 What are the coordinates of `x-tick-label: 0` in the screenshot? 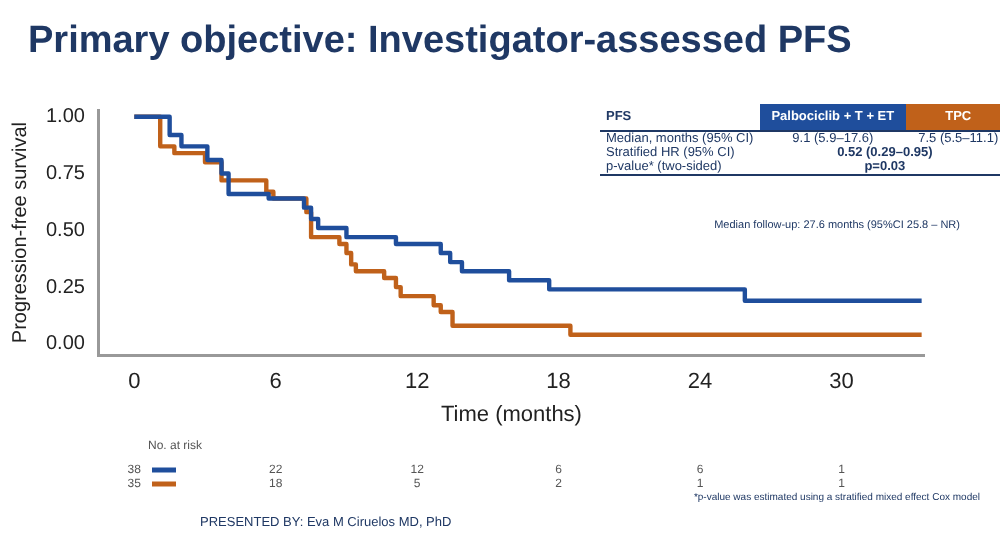 It's located at (134, 382).